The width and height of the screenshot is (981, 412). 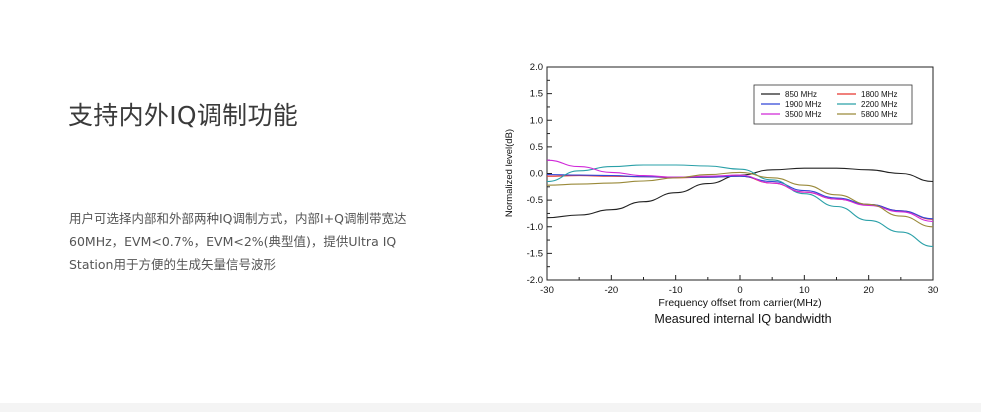 I want to click on legend-label: 1900 MHz, so click(x=803, y=104).